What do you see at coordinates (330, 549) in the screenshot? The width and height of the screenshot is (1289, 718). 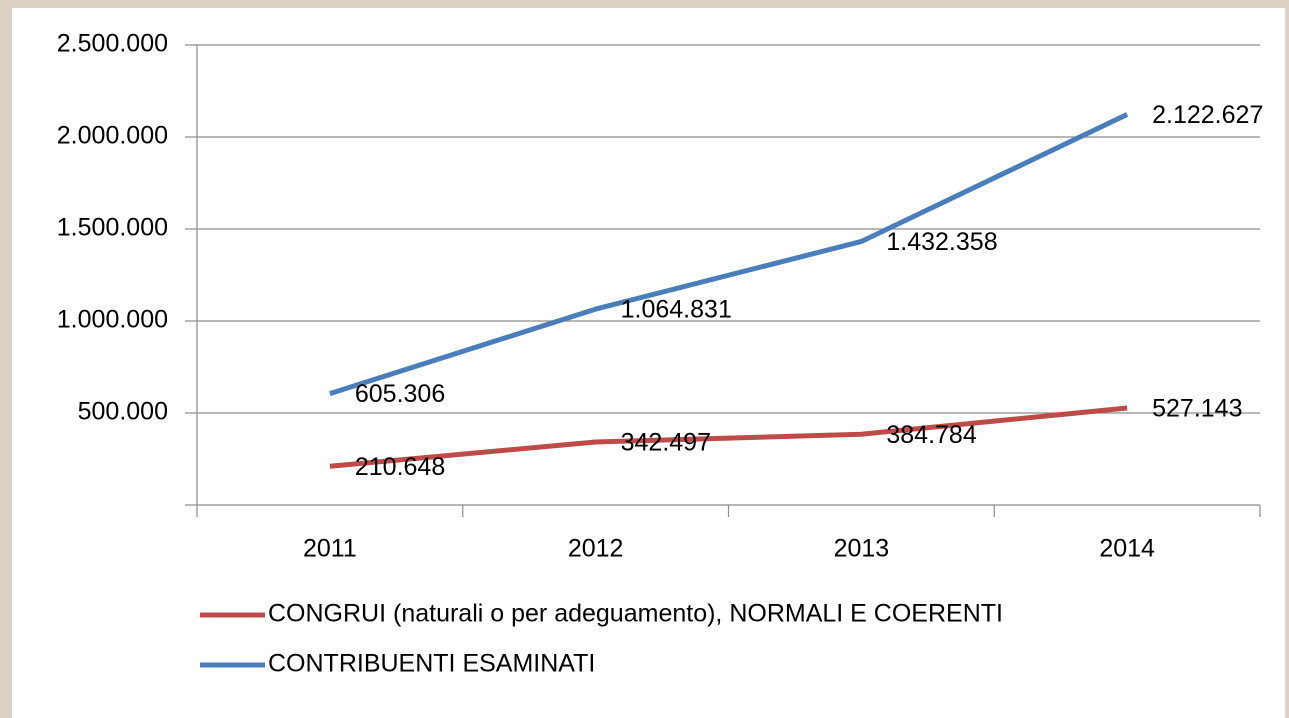 I see `x-tick-label: 2011` at bounding box center [330, 549].